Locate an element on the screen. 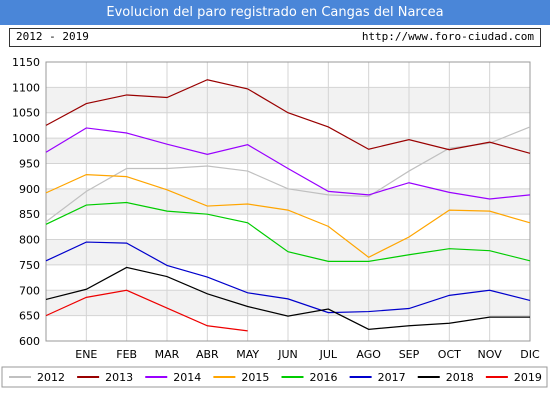  y-tick-label: 1050 is located at coordinates (26, 113).